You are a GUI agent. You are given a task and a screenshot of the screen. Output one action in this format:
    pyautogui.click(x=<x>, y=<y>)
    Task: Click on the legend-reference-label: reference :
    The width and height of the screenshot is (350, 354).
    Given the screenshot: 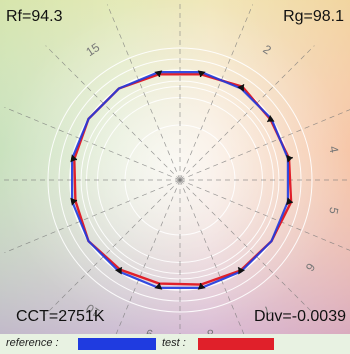 What is the action you would take?
    pyautogui.click(x=32, y=343)
    